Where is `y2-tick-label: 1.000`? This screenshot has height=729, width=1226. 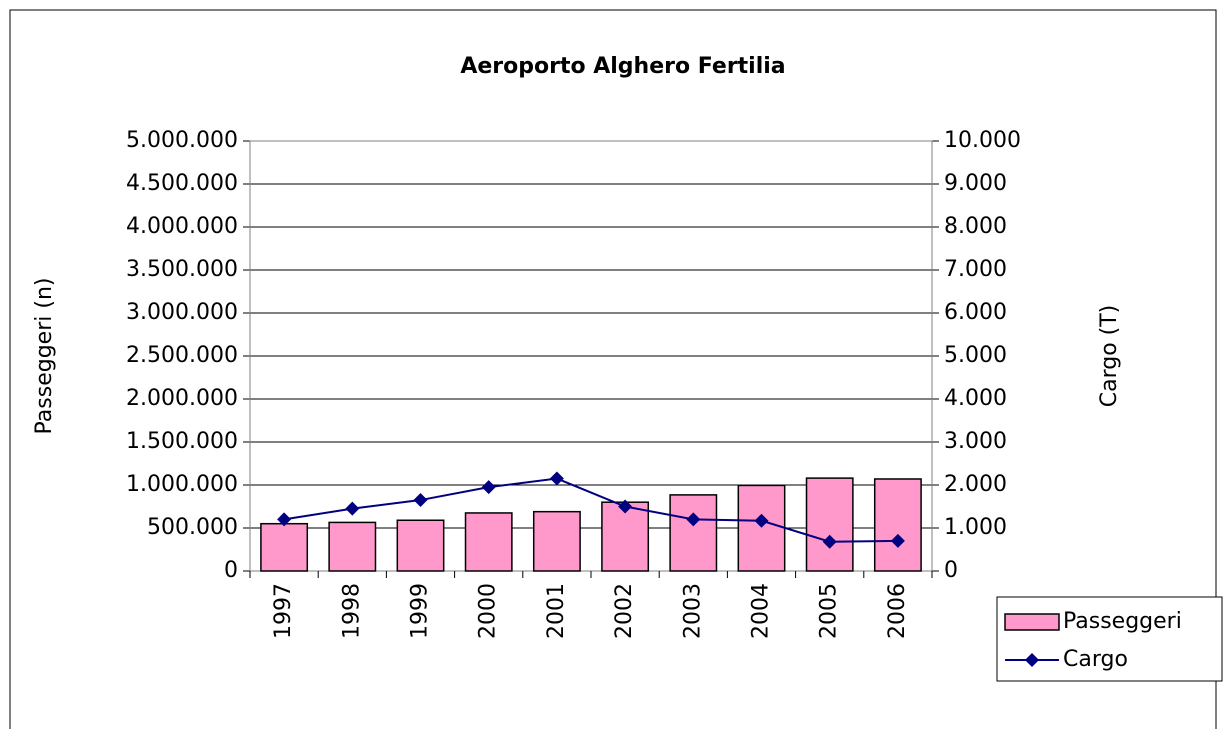
y2-tick-label: 1.000 is located at coordinates (975, 527).